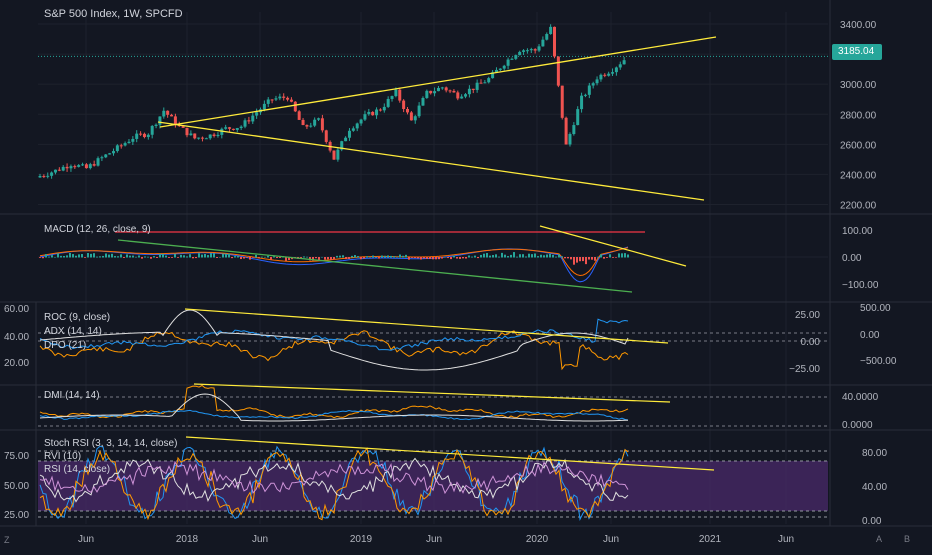 This screenshot has height=555, width=932. I want to click on adx-label: ADX (14, 14), so click(73, 331).